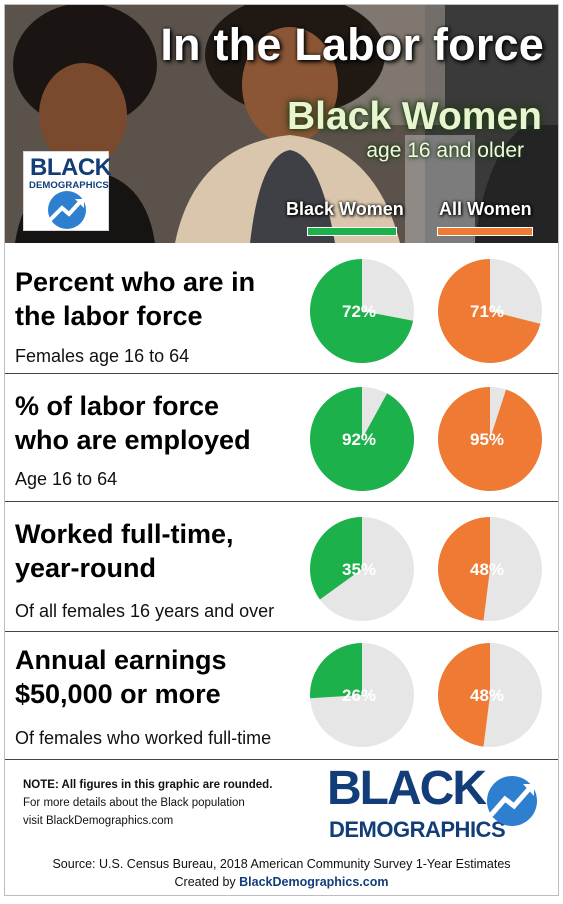 This screenshot has width=563, height=904. What do you see at coordinates (121, 677) in the screenshot?
I see `panel-title: Annual earnings $50,000 or more` at bounding box center [121, 677].